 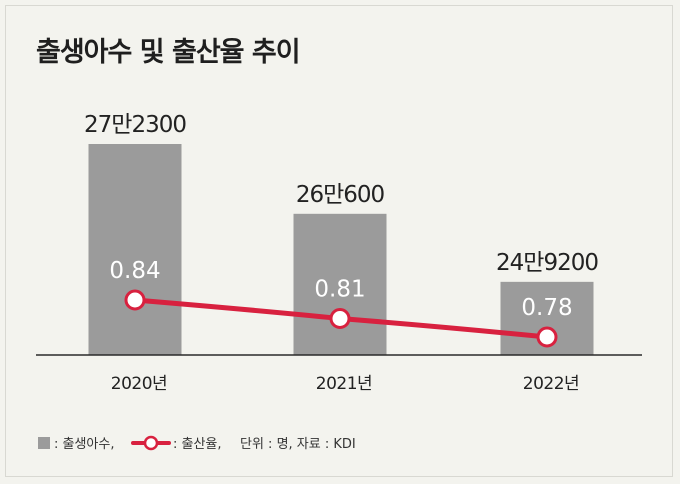 I want to click on x-tick-label: 2022년, so click(x=551, y=384).